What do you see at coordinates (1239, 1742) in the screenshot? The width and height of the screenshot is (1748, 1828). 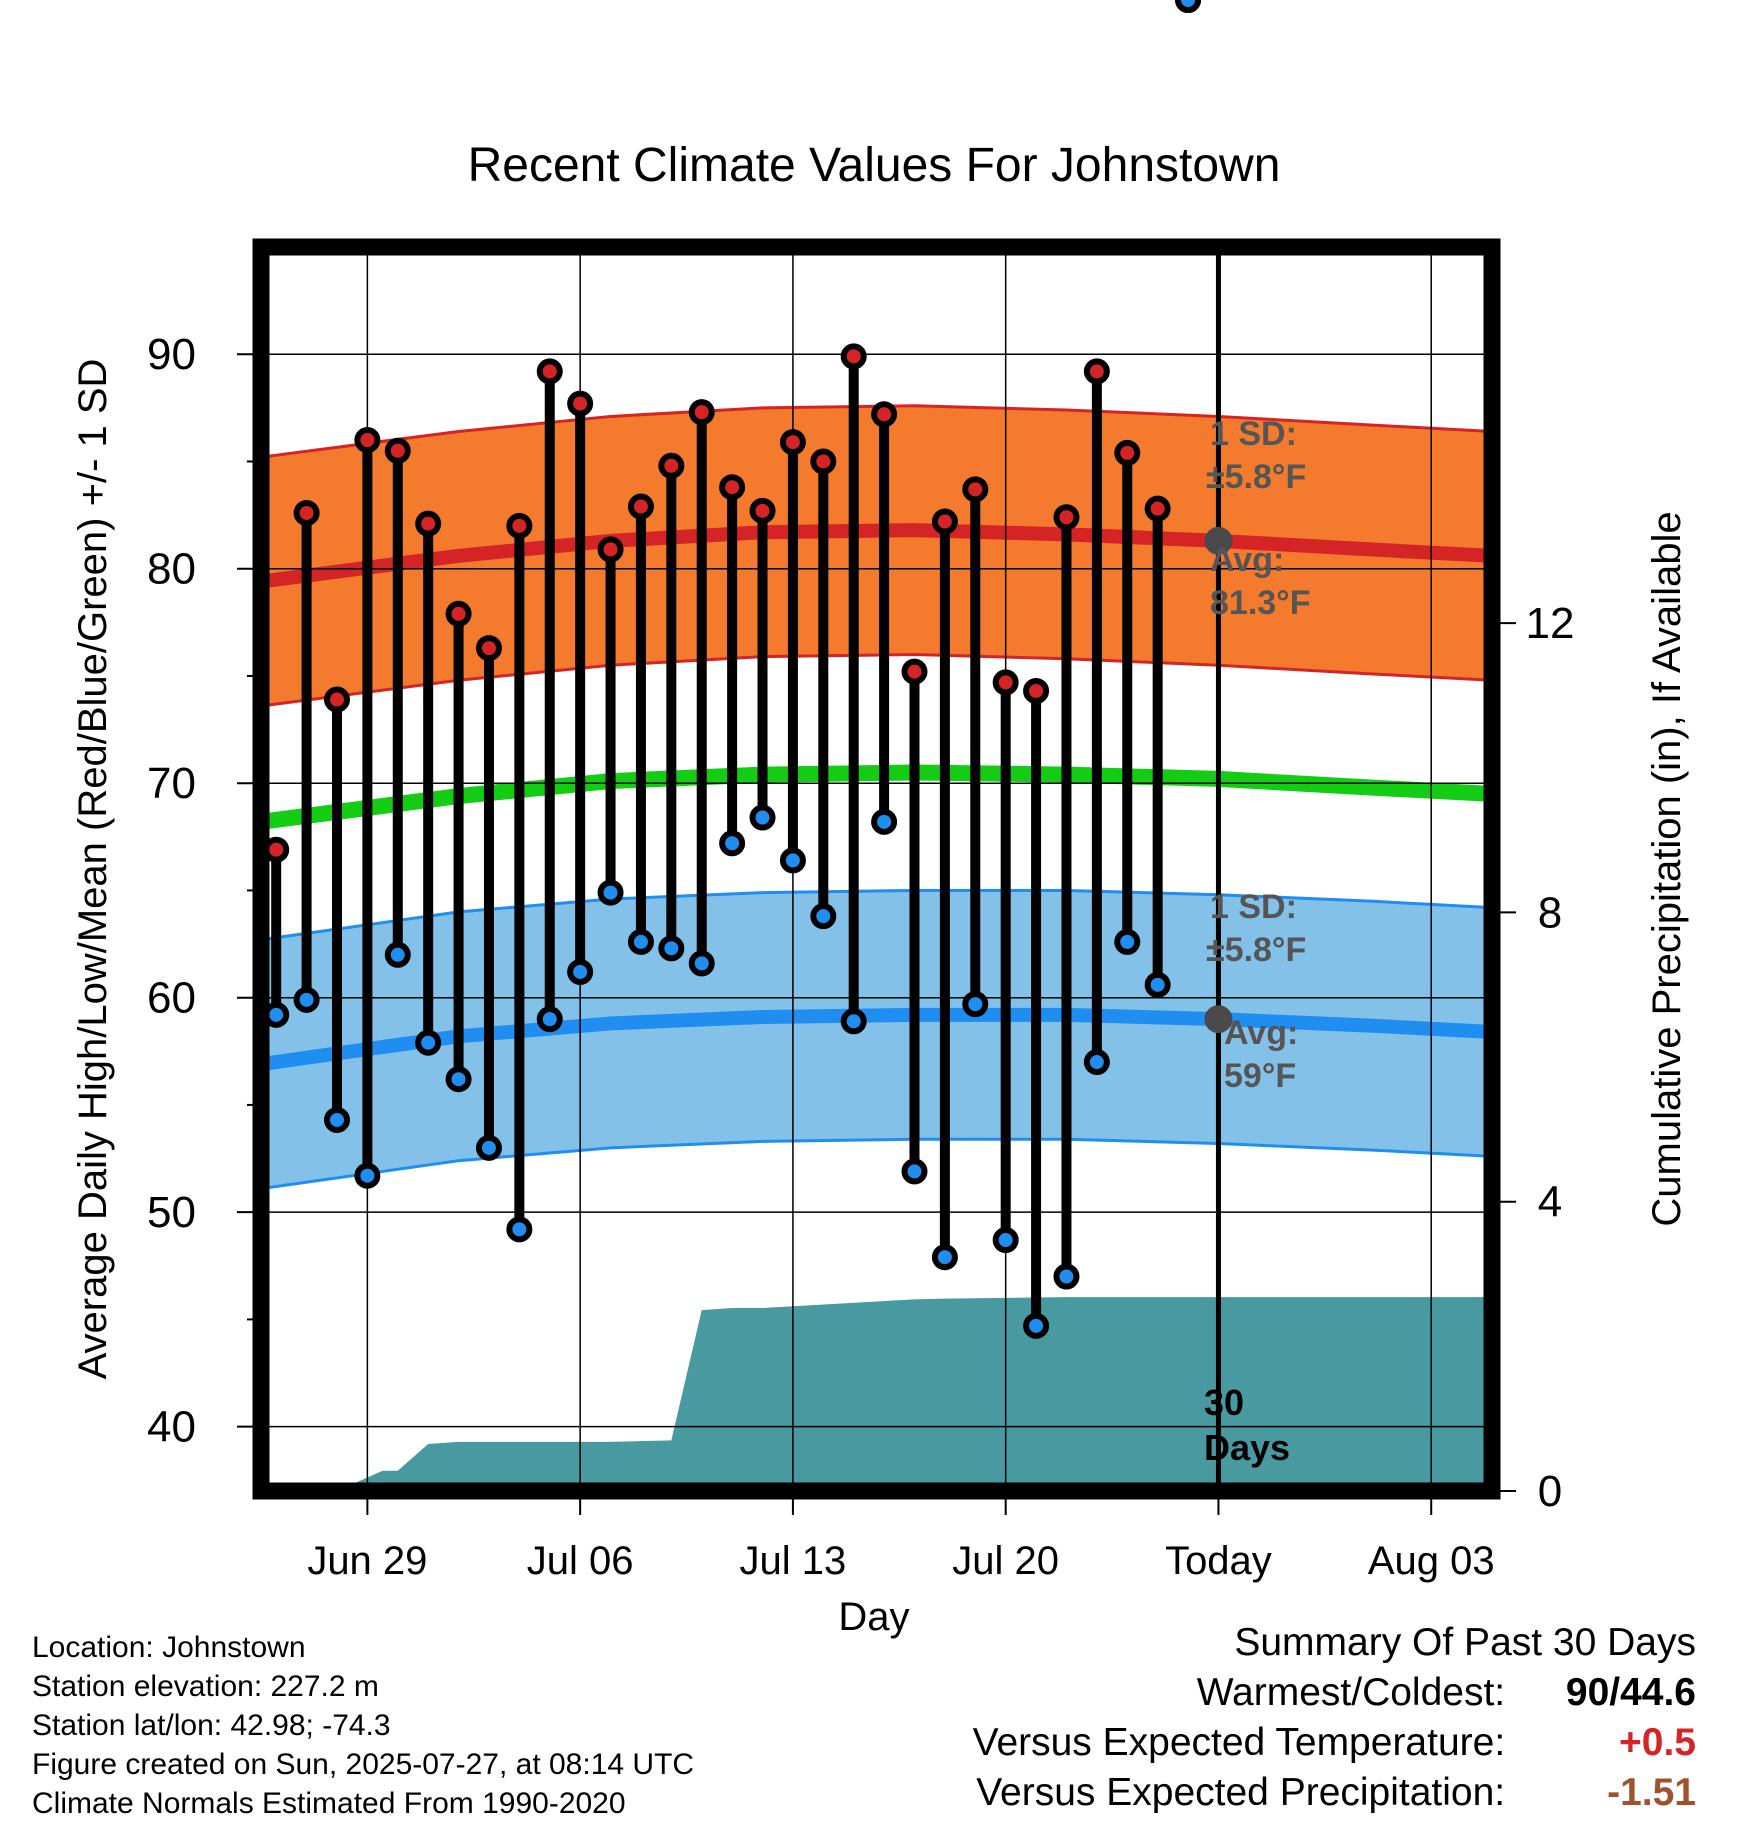 I see `temp-label: Versus Expected Temperature:` at bounding box center [1239, 1742].